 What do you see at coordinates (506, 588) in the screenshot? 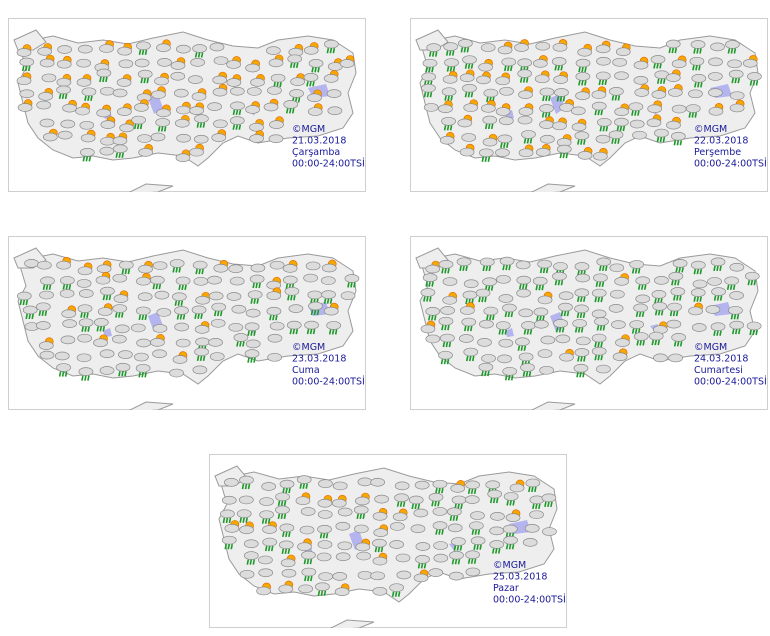
I see `map-caption-day: Pazar` at bounding box center [506, 588].